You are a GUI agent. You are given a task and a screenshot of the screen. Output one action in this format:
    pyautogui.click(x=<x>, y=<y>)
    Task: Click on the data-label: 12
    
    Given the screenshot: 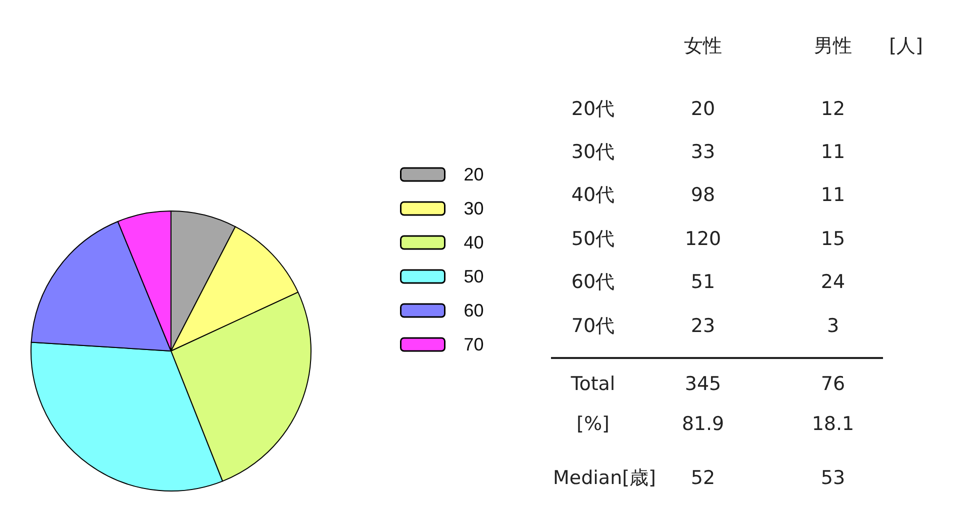 What is the action you would take?
    pyautogui.click(x=833, y=109)
    